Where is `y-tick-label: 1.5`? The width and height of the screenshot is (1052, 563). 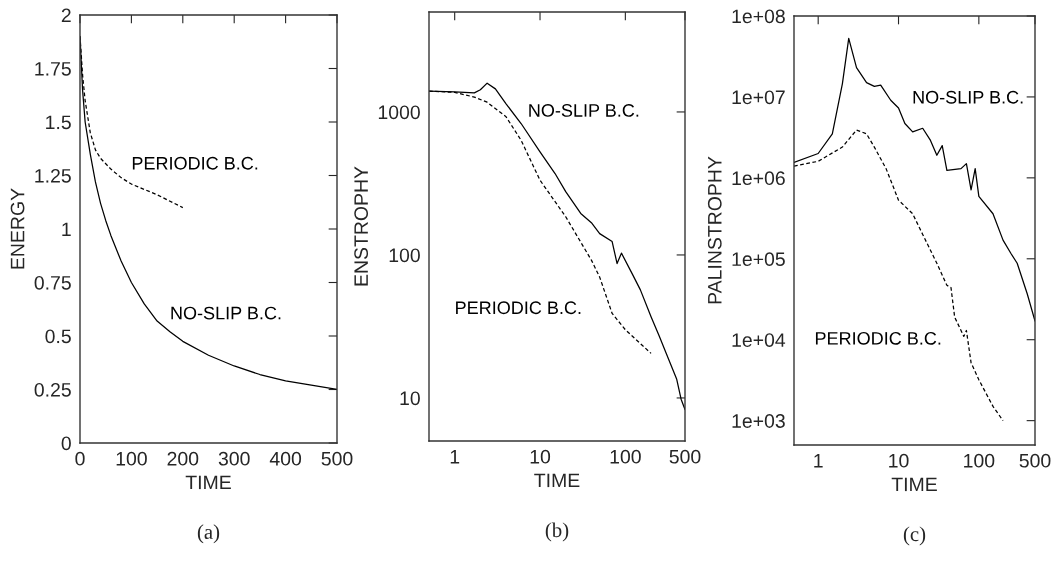 y-tick-label: 1.5 is located at coordinates (58, 122).